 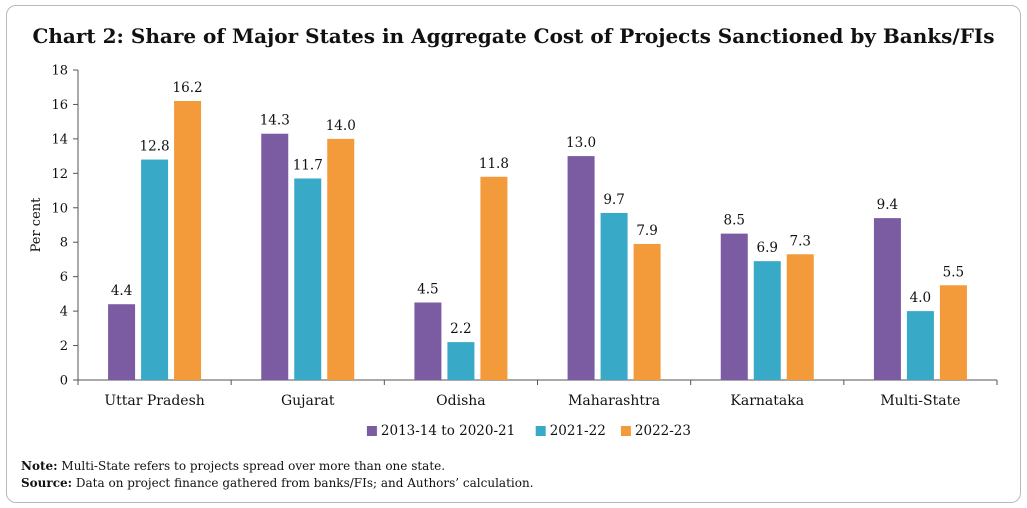 I want to click on legend-label: 2021-22, so click(x=578, y=431).